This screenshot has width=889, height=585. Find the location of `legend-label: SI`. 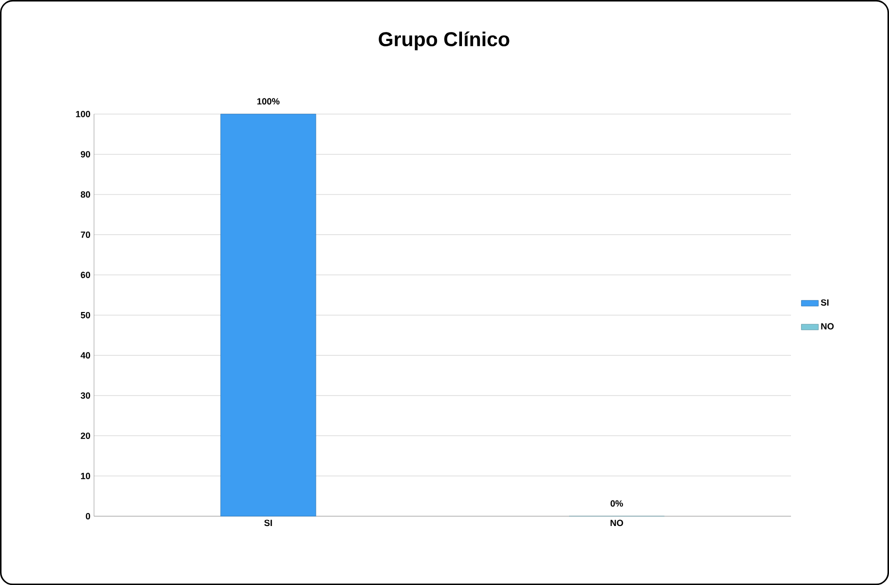

legend-label: SI is located at coordinates (824, 302).